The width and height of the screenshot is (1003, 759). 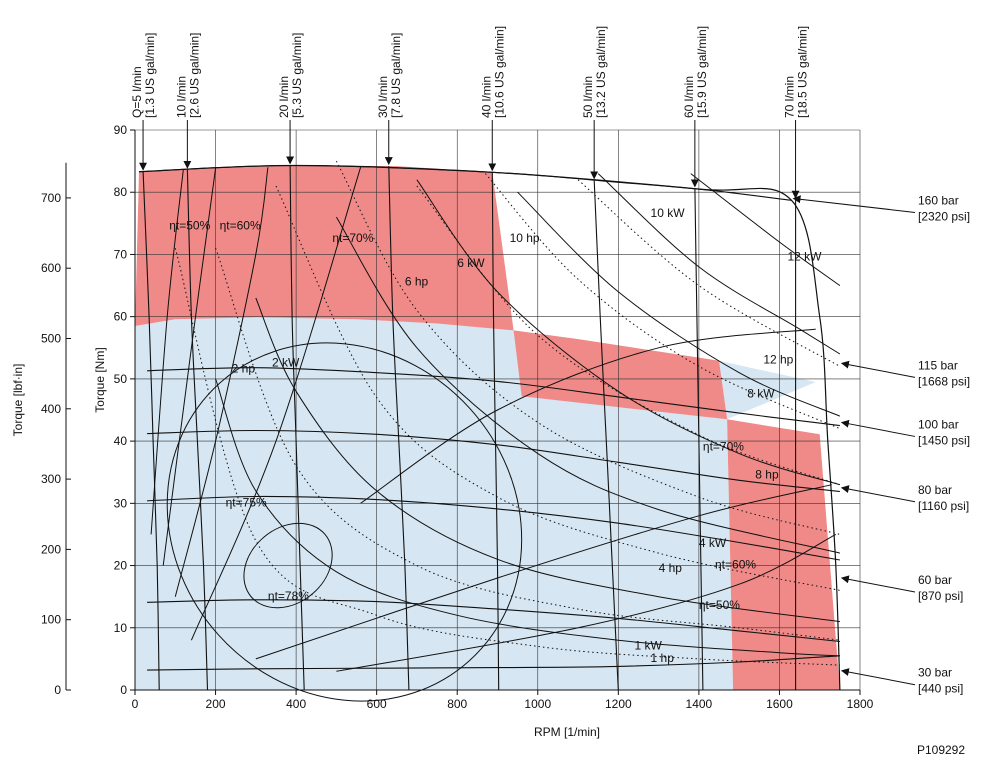 What do you see at coordinates (471, 263) in the screenshot?
I see `curve-annotation: 6 kW` at bounding box center [471, 263].